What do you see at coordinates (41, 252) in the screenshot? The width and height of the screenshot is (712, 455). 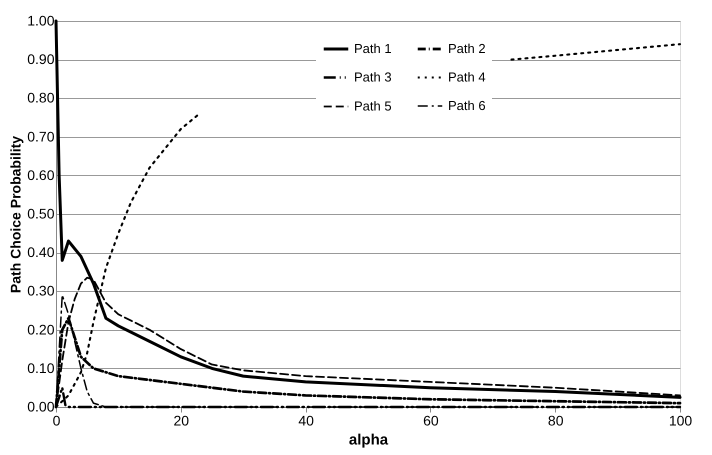 I see `y-tick-label: 0.40` at bounding box center [41, 252].